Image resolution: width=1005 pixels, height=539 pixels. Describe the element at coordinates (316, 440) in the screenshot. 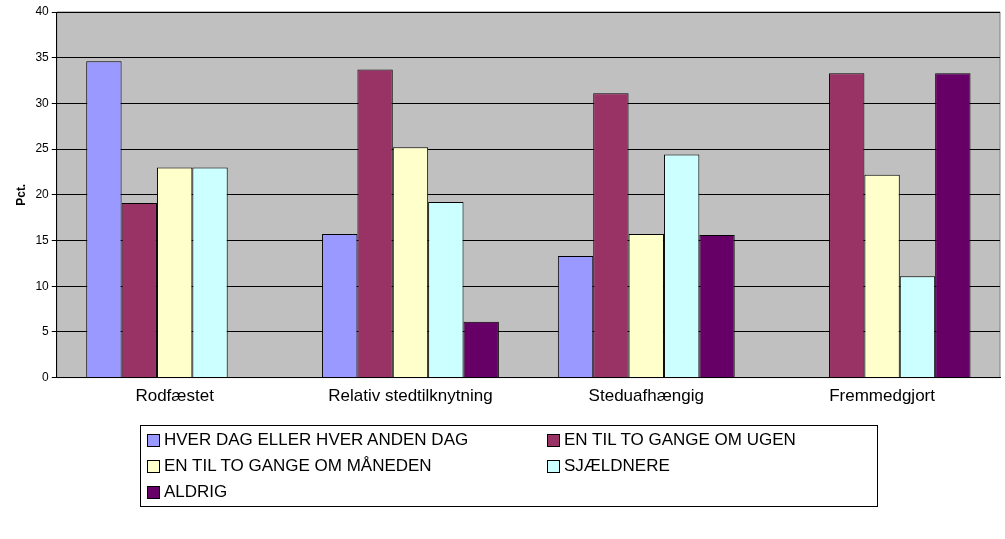

I see `legend-label: HVER DAG ELLER HVER ANDEN DAG` at that location.